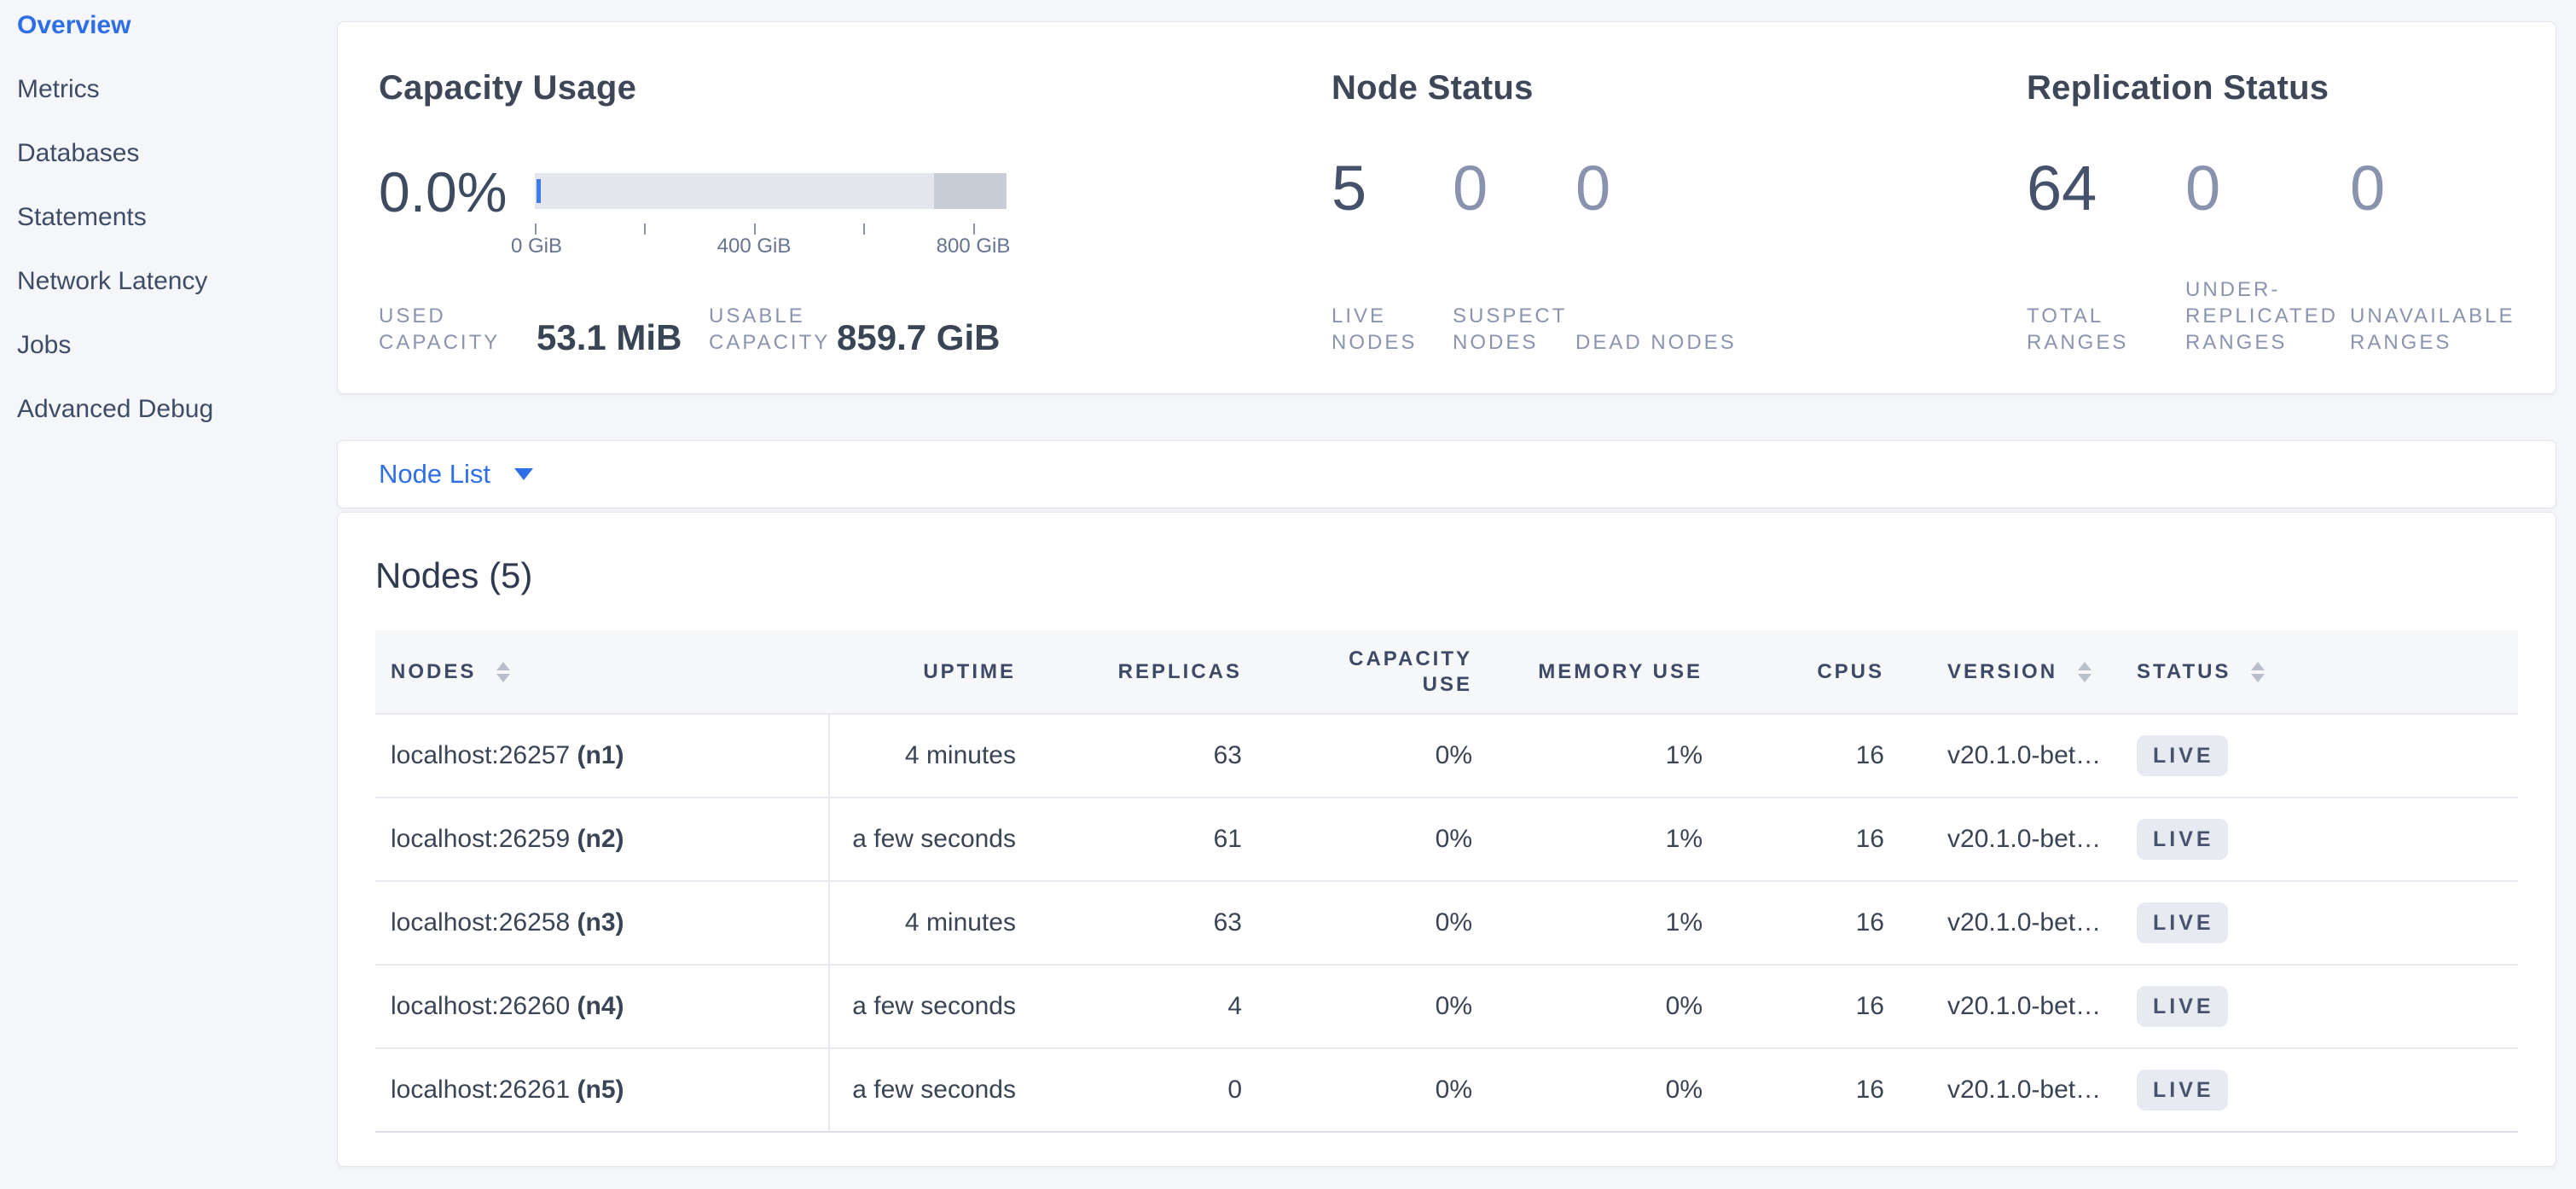 Image resolution: width=2576 pixels, height=1189 pixels. I want to click on dead-nodes-value: 0, so click(1593, 188).